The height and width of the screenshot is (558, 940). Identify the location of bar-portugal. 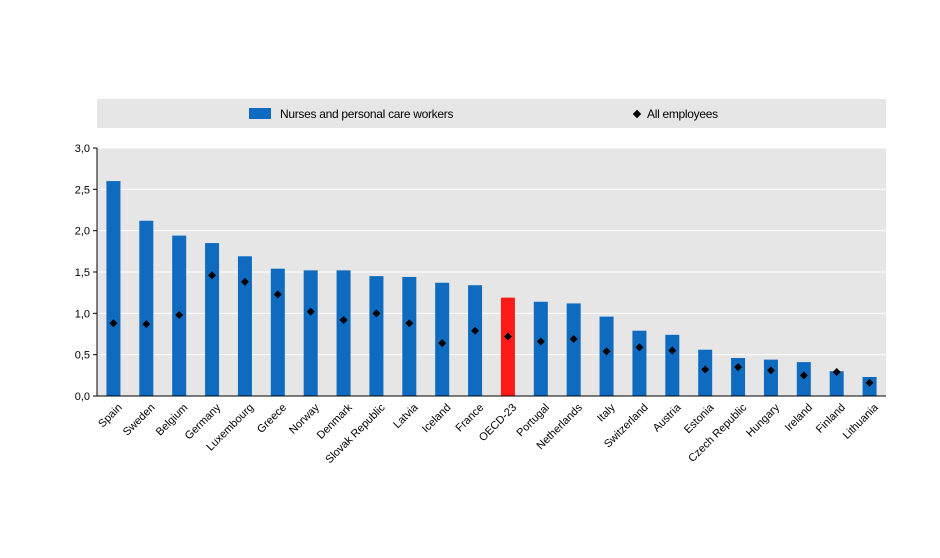
(540, 348).